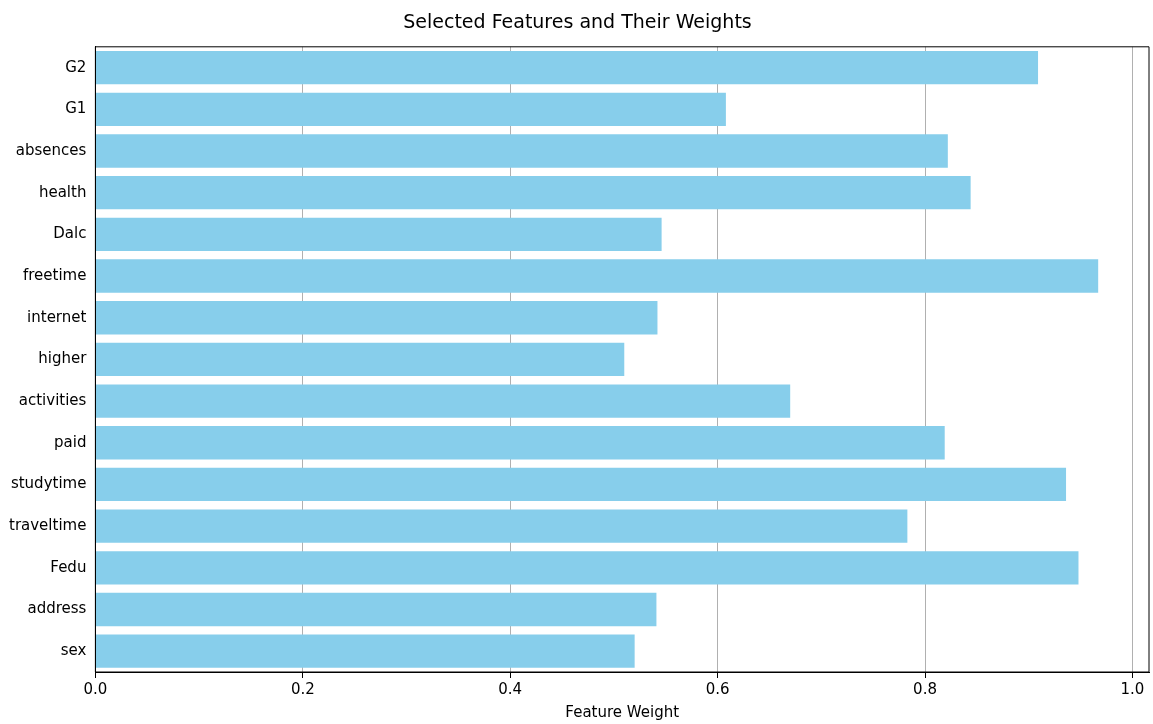 The width and height of the screenshot is (1153, 724). What do you see at coordinates (925, 688) in the screenshot?
I see `x-tick-label: 0.8` at bounding box center [925, 688].